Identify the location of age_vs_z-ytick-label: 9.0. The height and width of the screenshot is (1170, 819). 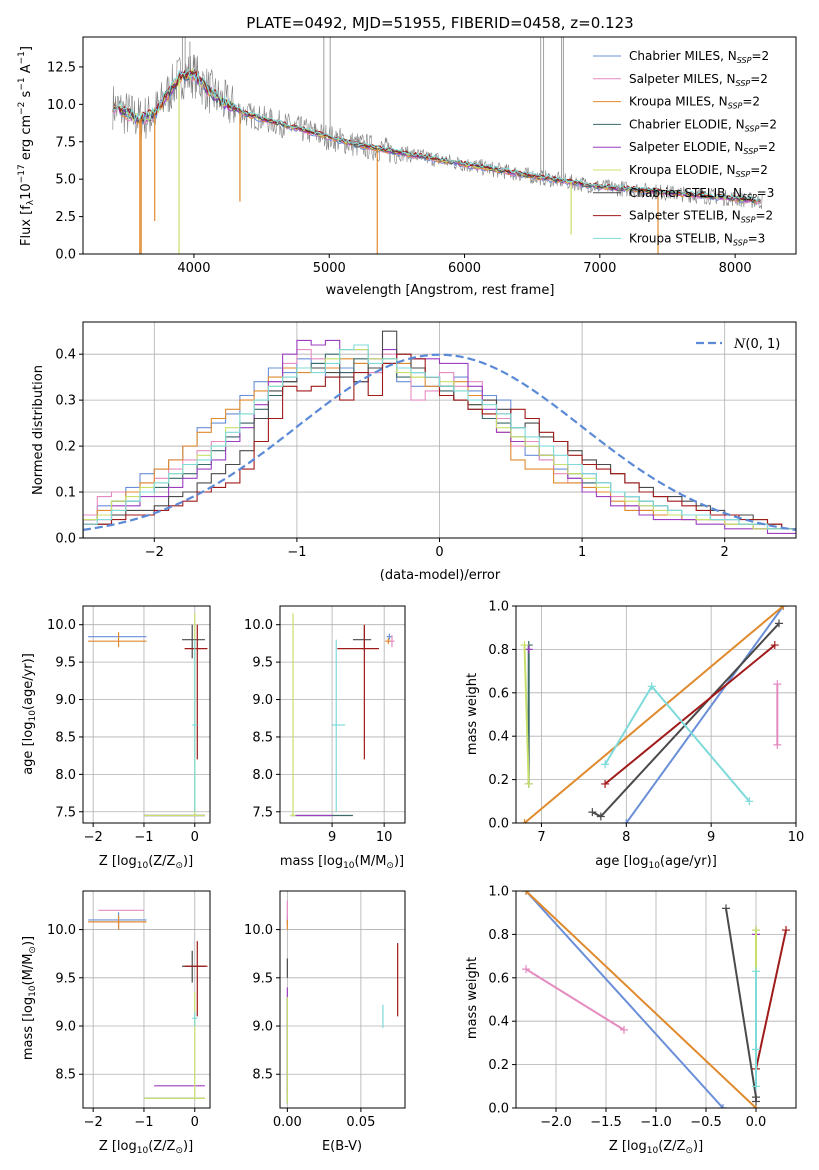
(65, 700).